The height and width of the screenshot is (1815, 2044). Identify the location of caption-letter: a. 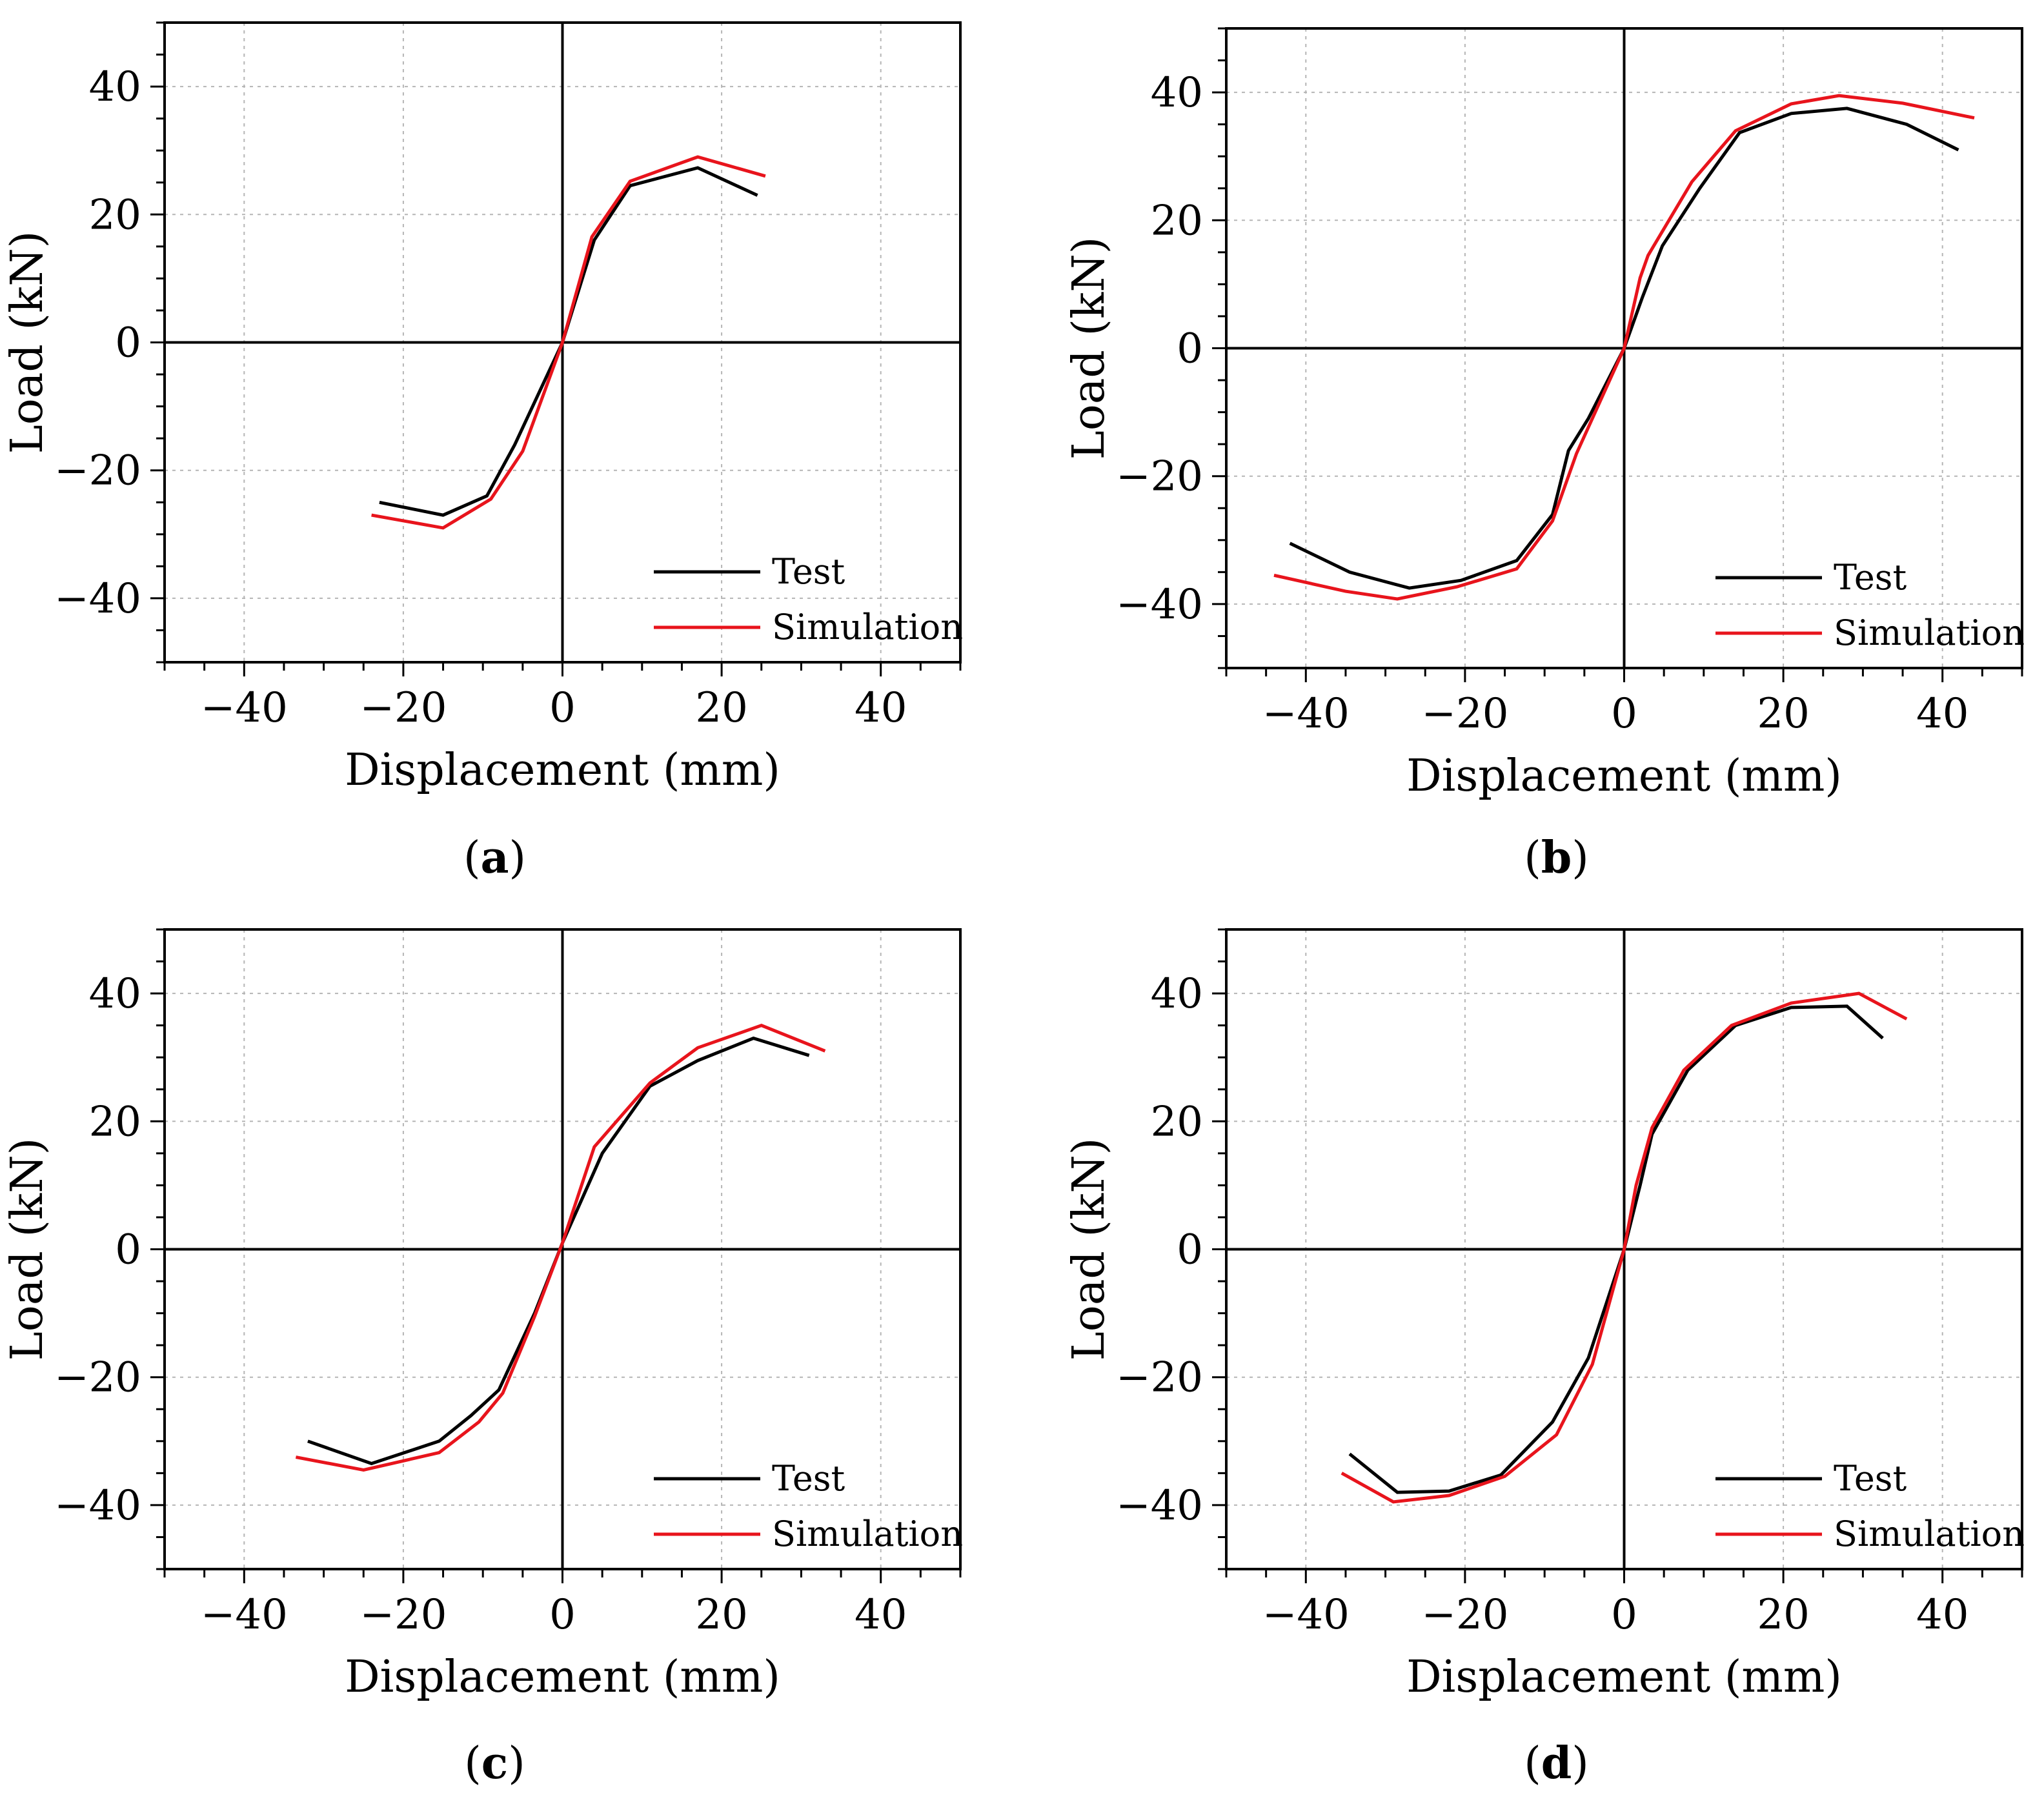
(494, 858).